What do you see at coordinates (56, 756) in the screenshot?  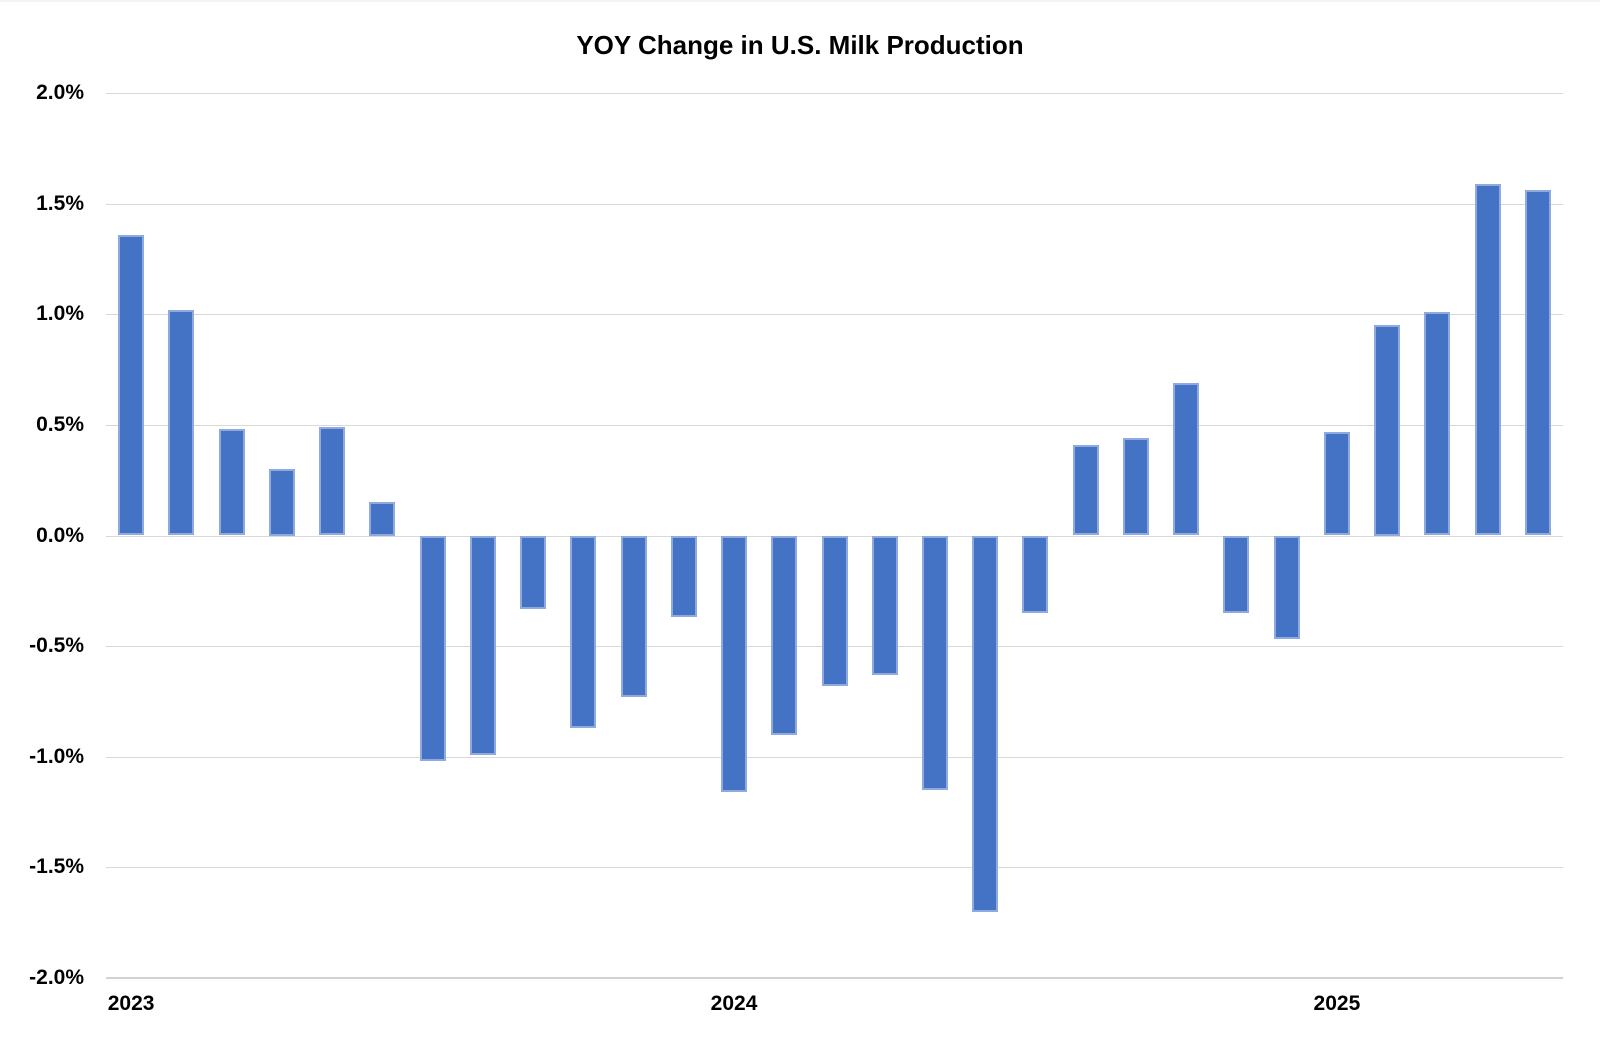 I see `y-tick-label: -1.0%` at bounding box center [56, 756].